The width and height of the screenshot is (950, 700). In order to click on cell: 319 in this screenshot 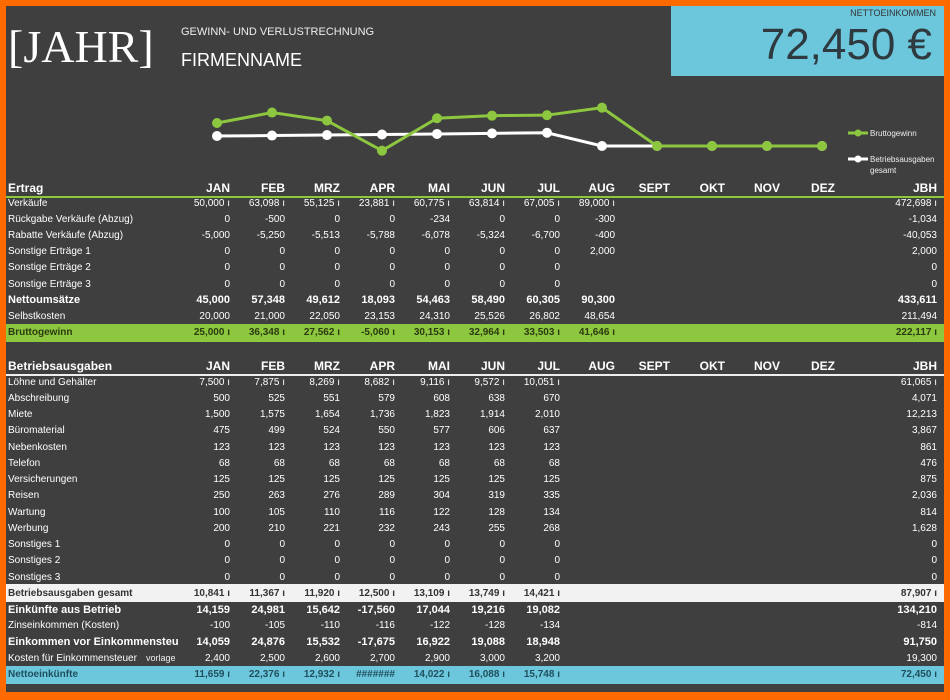, I will do `click(496, 496)`.